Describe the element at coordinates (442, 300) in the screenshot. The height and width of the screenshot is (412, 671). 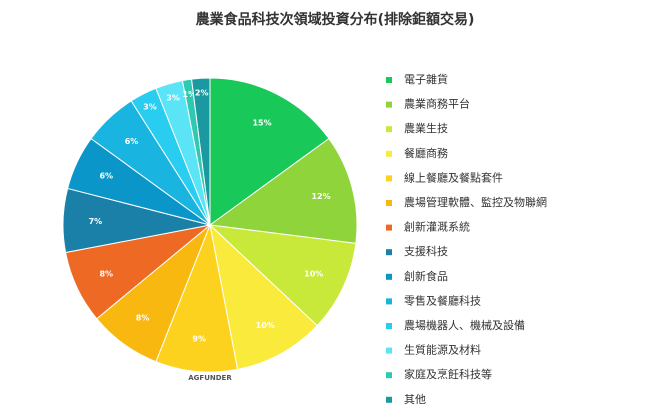
I see `legend-label: 零售及餐廳科技` at that location.